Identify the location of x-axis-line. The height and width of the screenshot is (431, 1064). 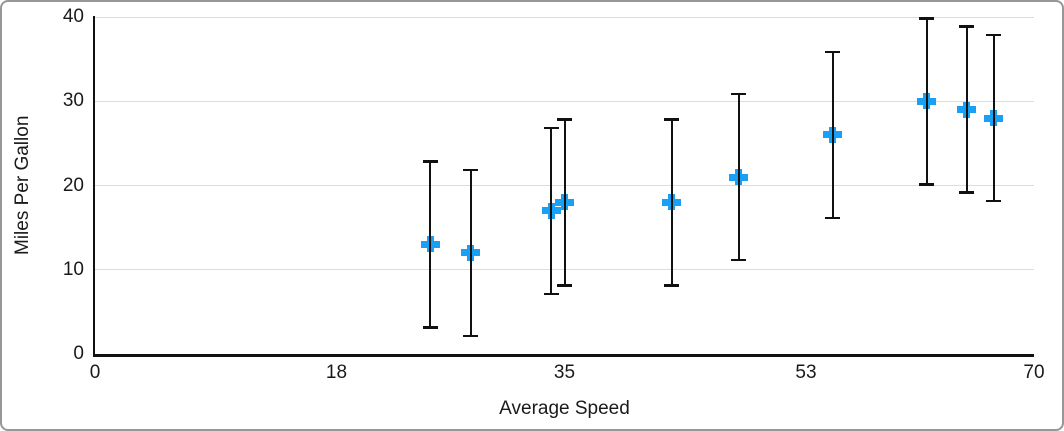
(563, 355).